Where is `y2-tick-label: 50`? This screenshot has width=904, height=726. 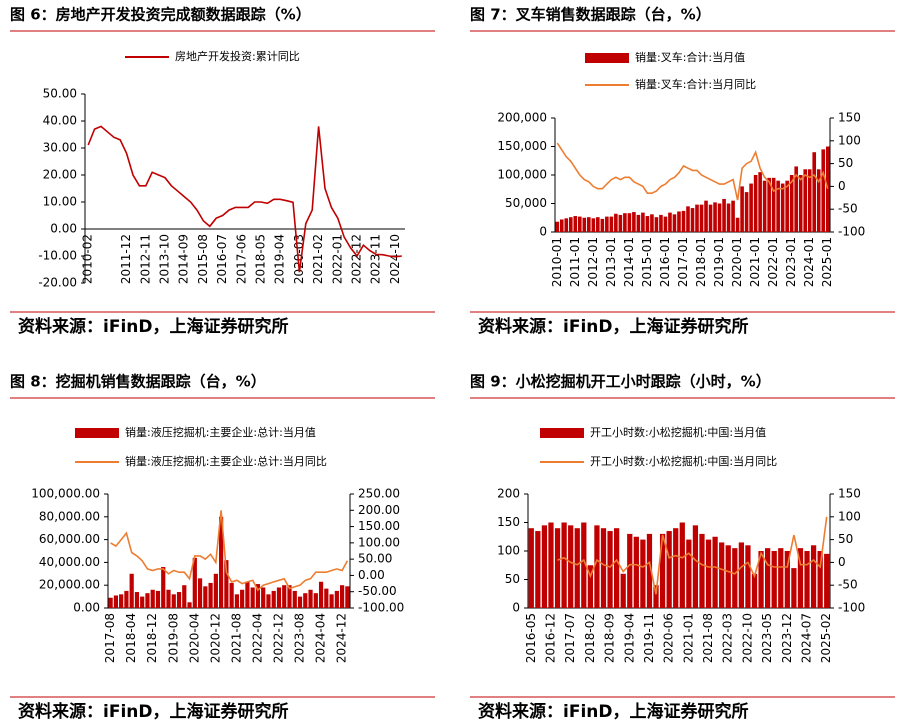
y2-tick-label: 50 is located at coordinates (845, 163).